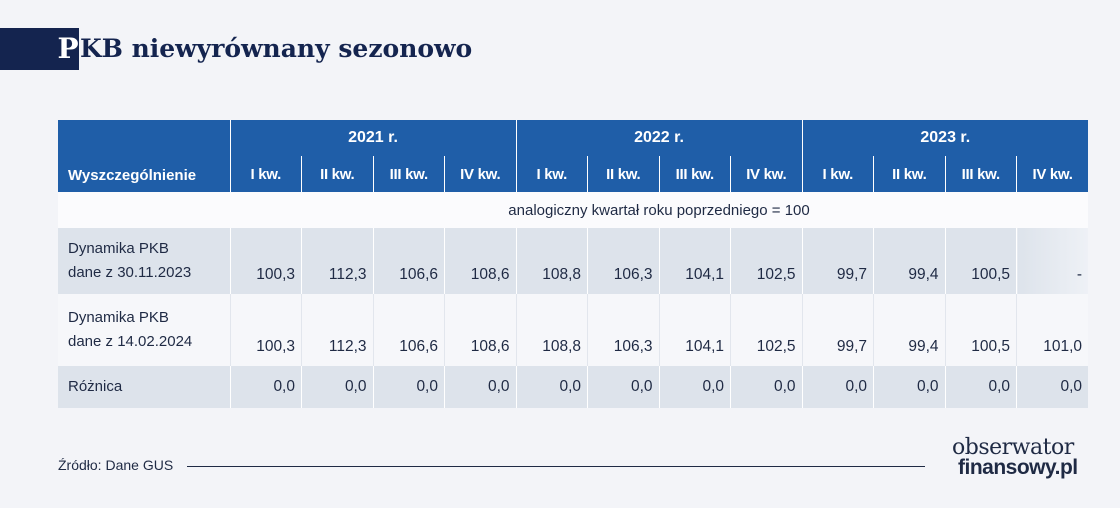 This screenshot has height=508, width=1120. What do you see at coordinates (68, 49) in the screenshot?
I see `title-initial: P` at bounding box center [68, 49].